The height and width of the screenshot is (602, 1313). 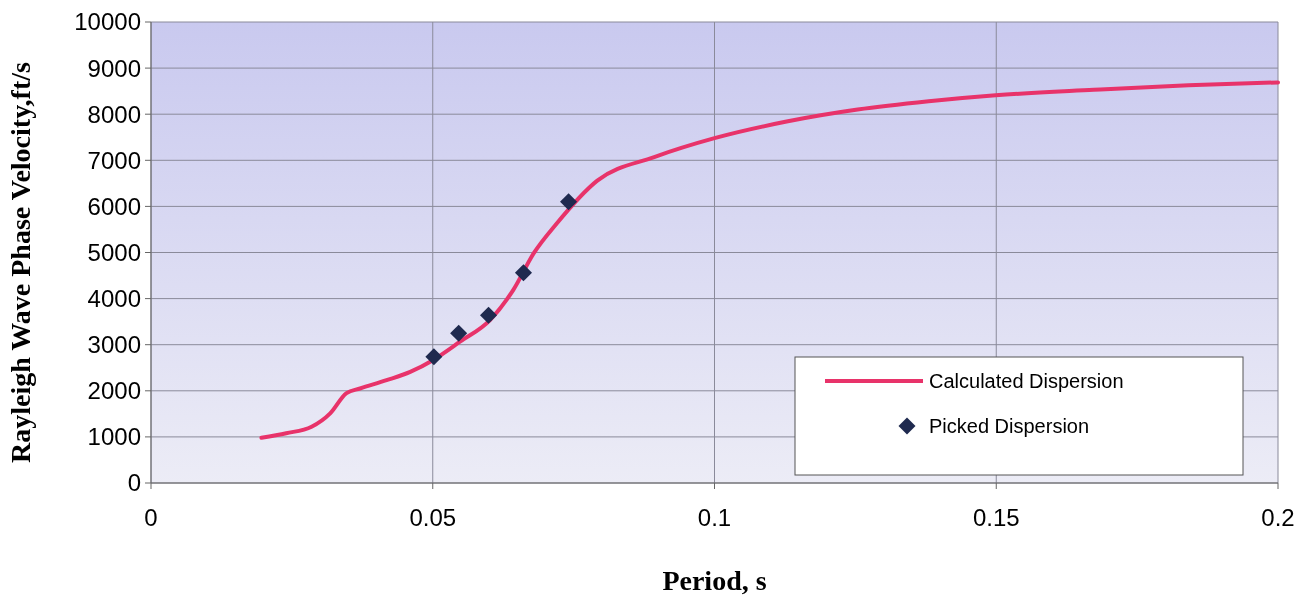 I want to click on x-tick-label: 0.2, so click(x=1278, y=517).